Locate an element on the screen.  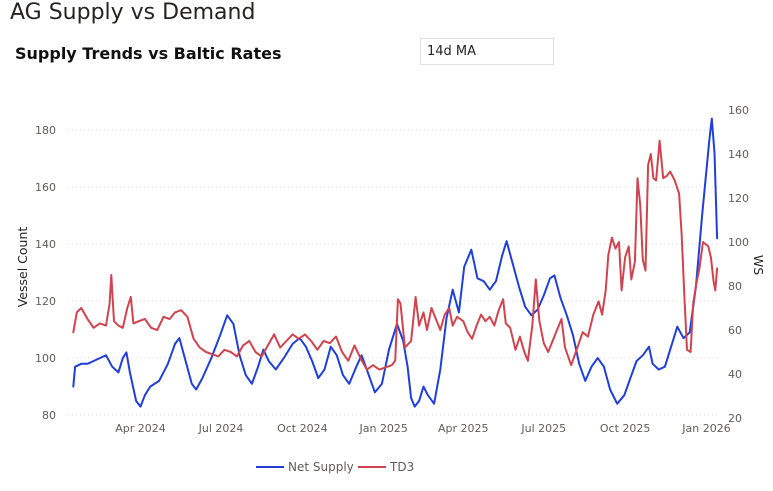
x-tick-label: Oct 2024 is located at coordinates (302, 428).